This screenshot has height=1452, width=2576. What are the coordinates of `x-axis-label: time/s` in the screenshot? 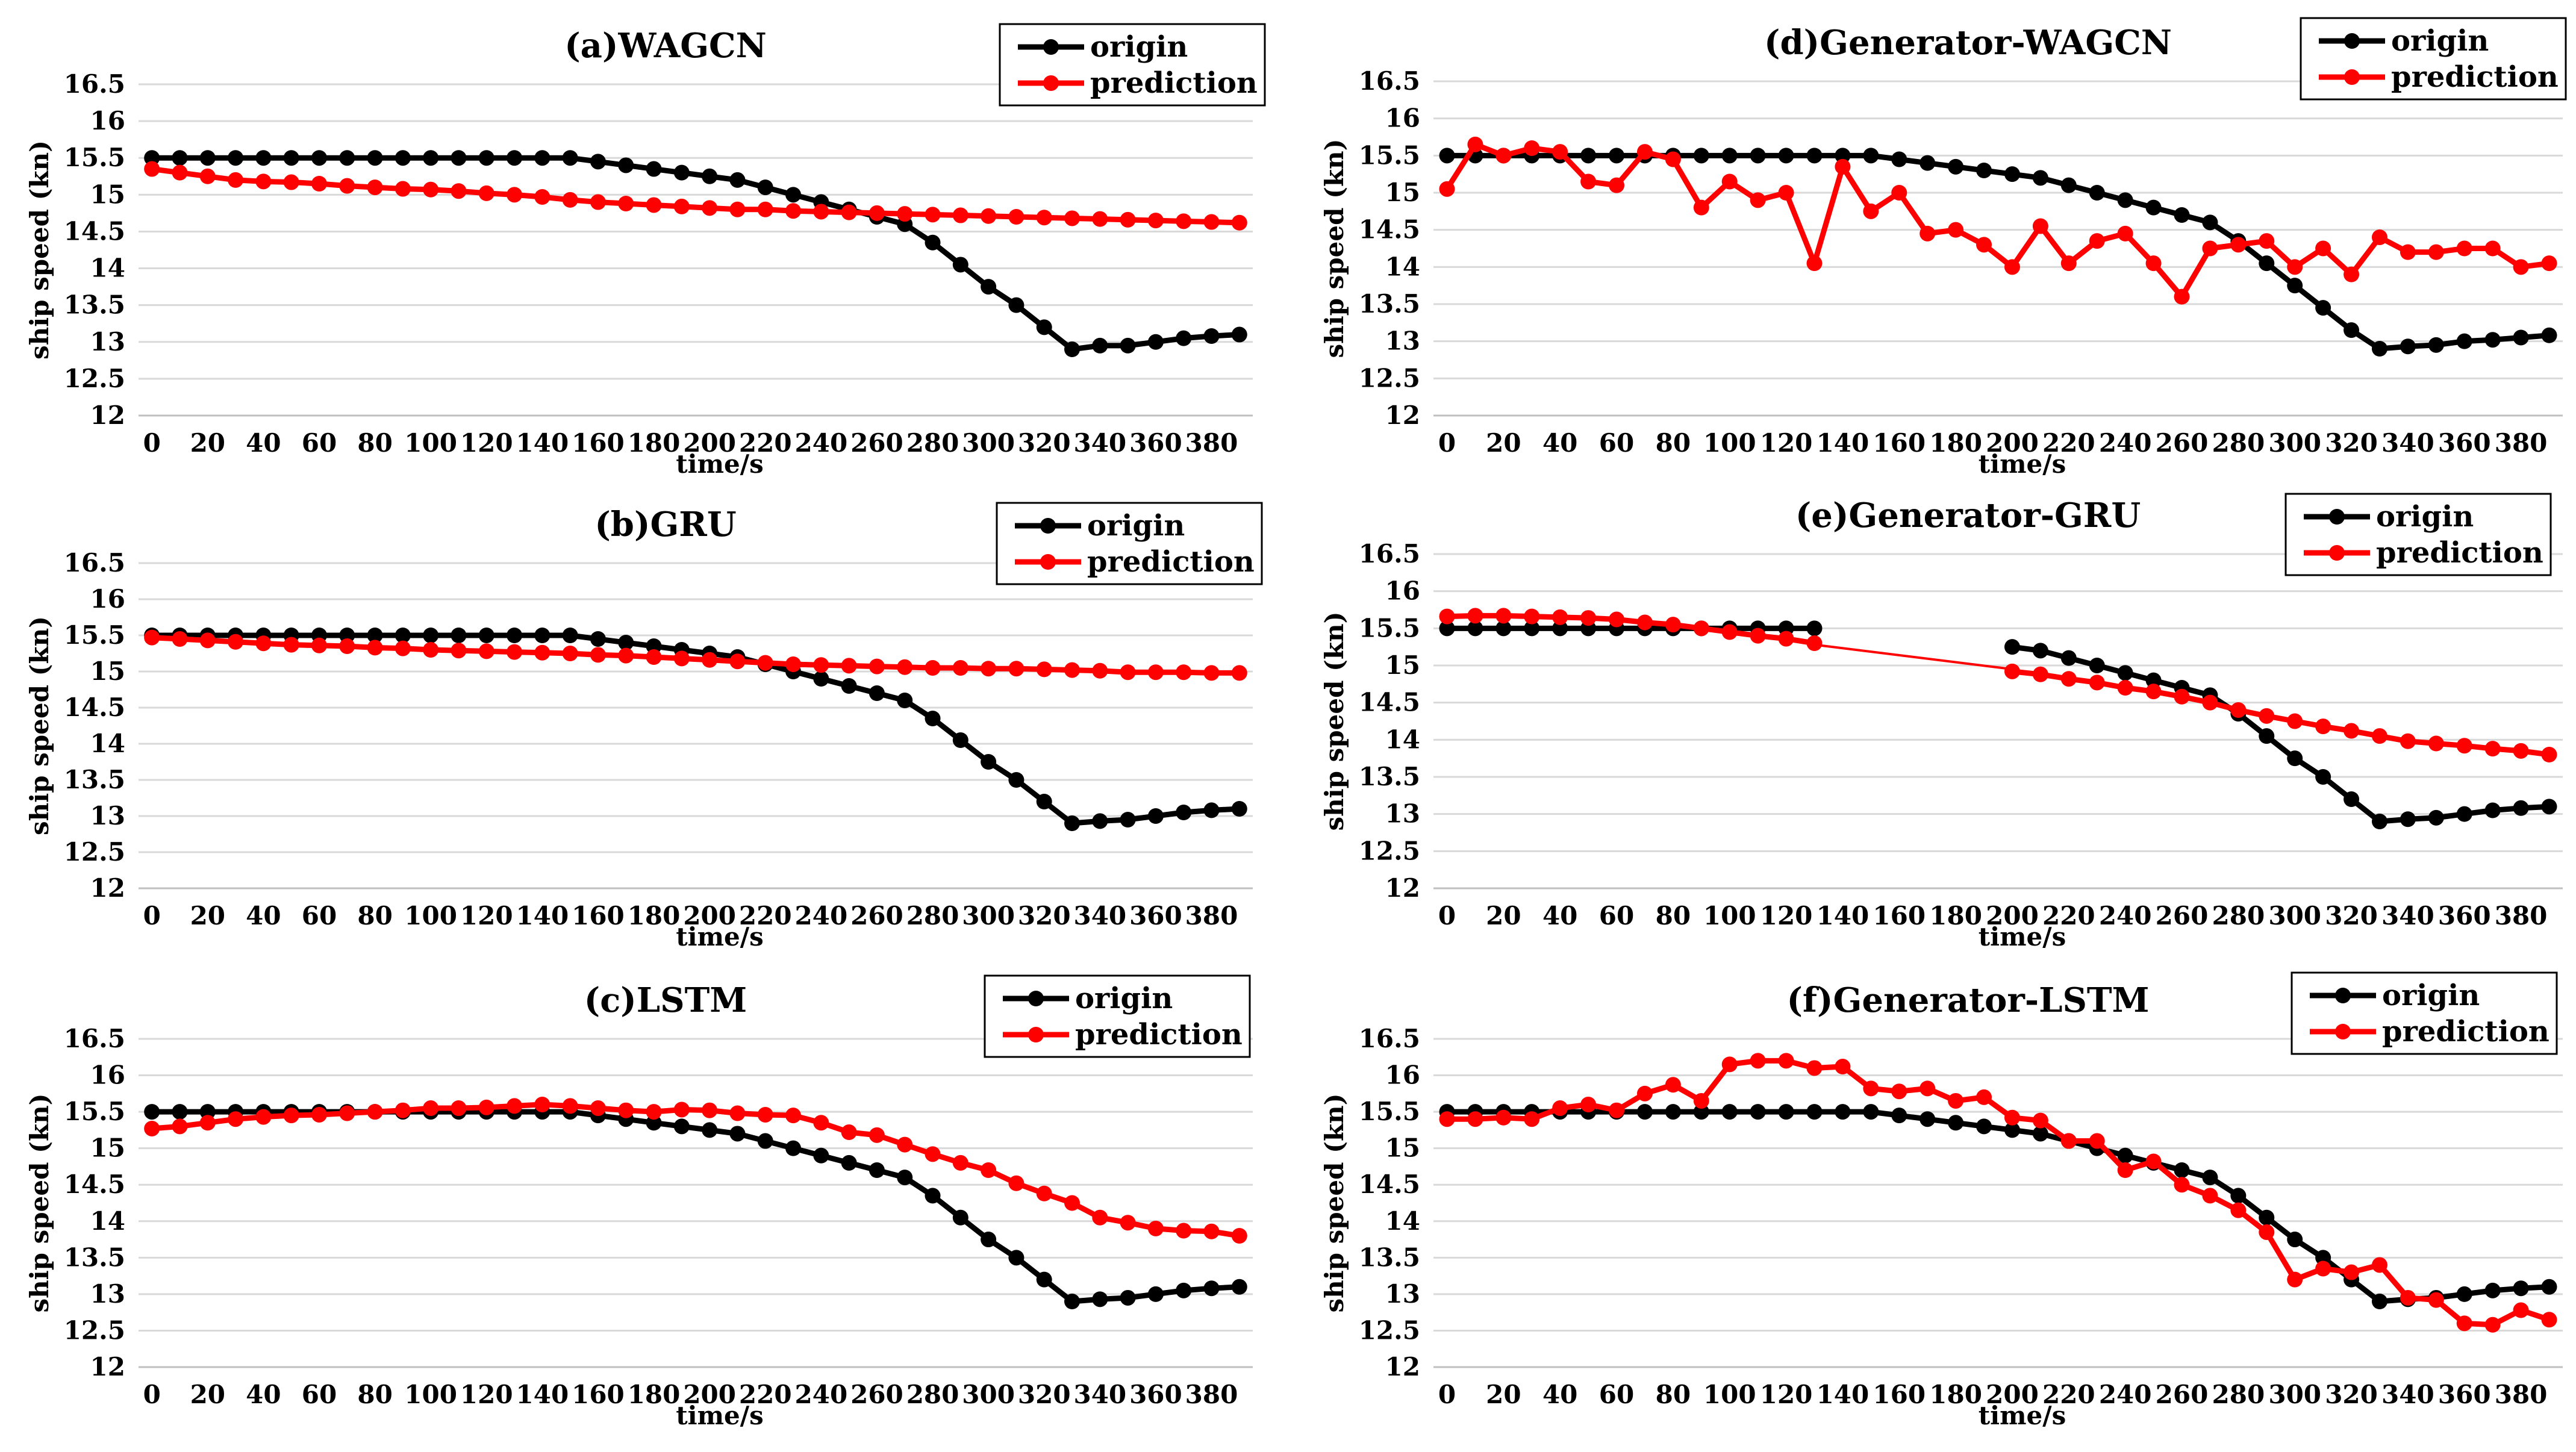 It's located at (720, 937).